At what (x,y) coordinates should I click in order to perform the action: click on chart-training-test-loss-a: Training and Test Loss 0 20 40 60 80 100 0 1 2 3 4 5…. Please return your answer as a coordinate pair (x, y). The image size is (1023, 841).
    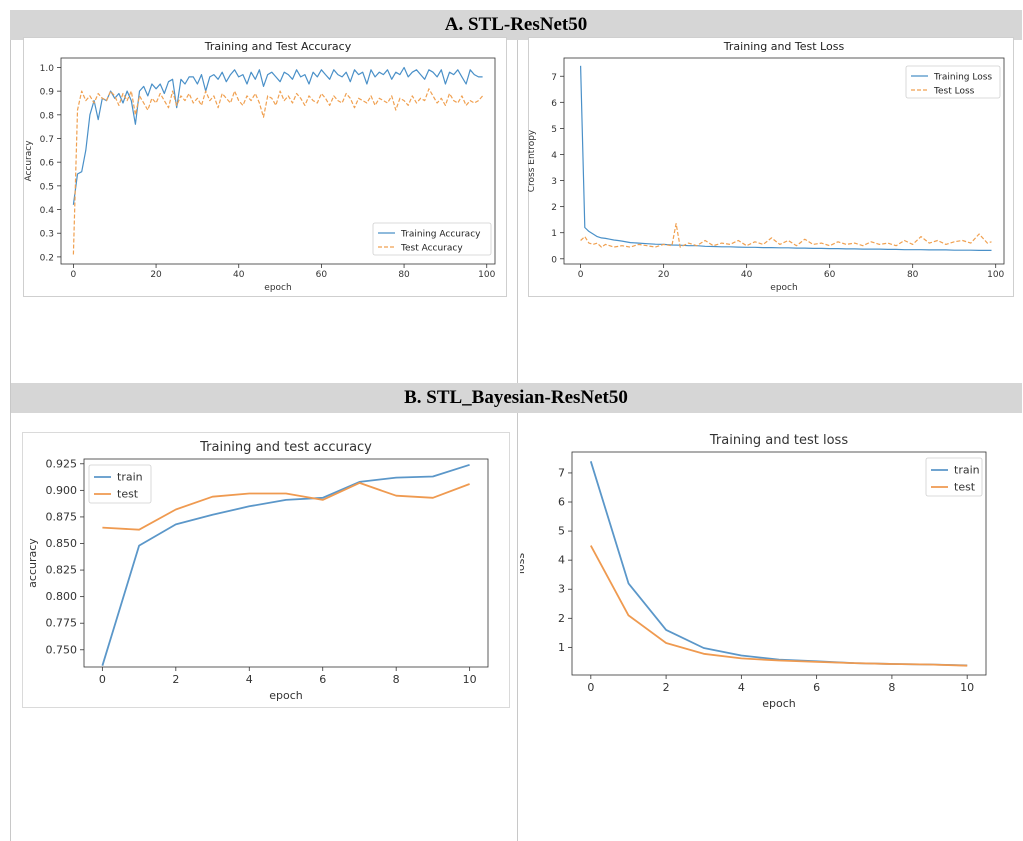
    Looking at the image, I should click on (766, 166).